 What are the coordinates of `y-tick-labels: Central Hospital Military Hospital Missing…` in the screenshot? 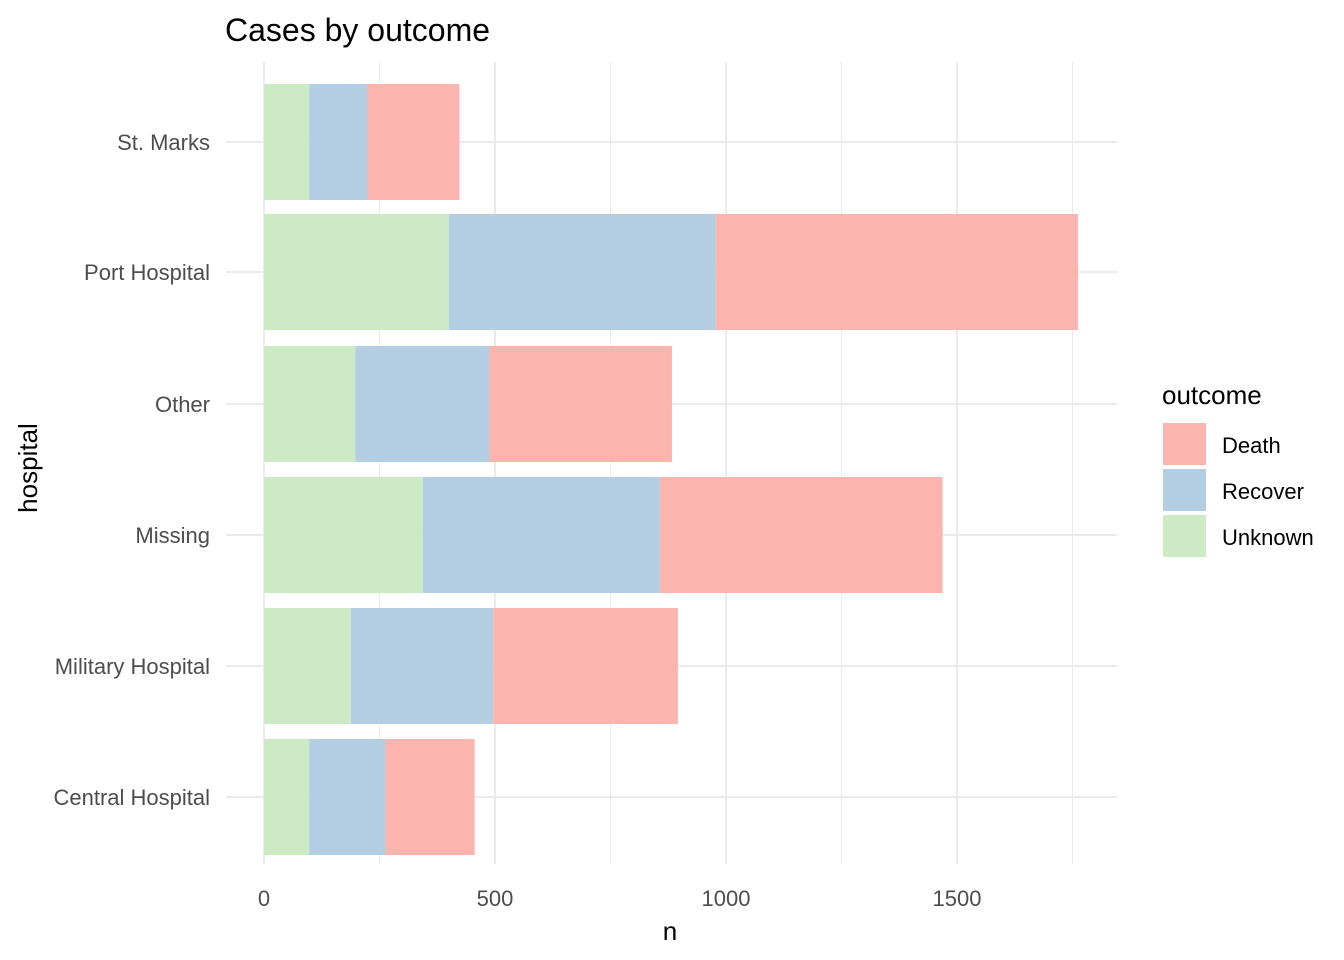 It's located at (131, 470).